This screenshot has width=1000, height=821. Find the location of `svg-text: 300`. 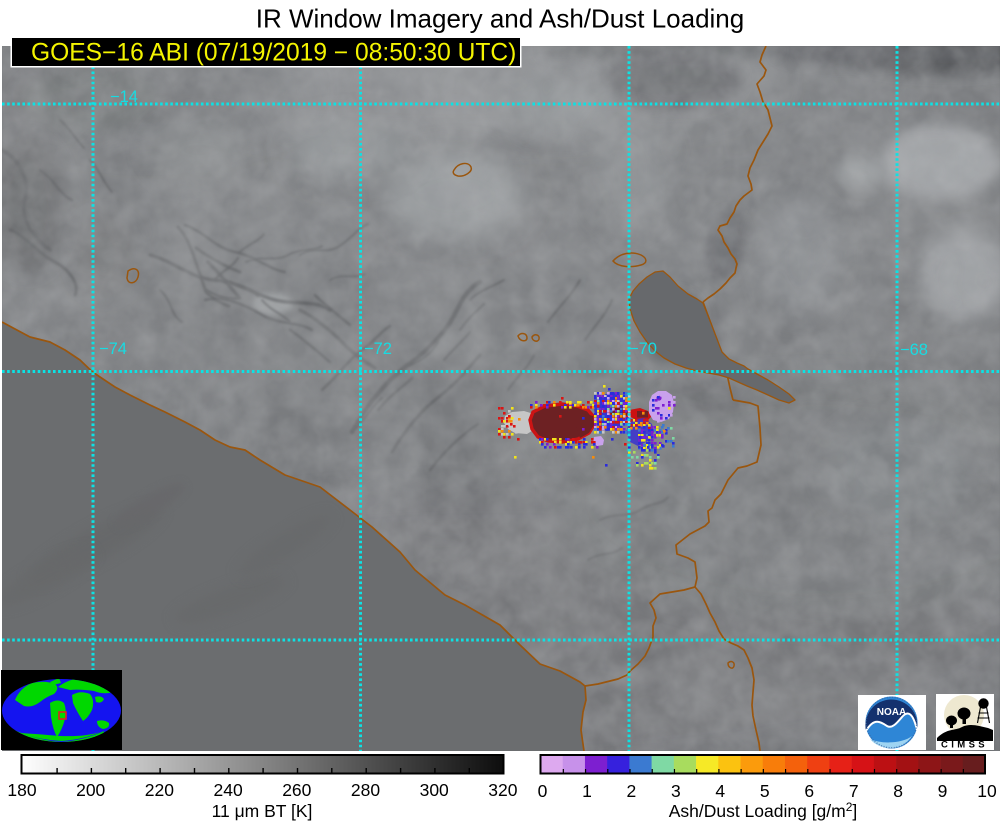

svg-text: 300 is located at coordinates (434, 790).